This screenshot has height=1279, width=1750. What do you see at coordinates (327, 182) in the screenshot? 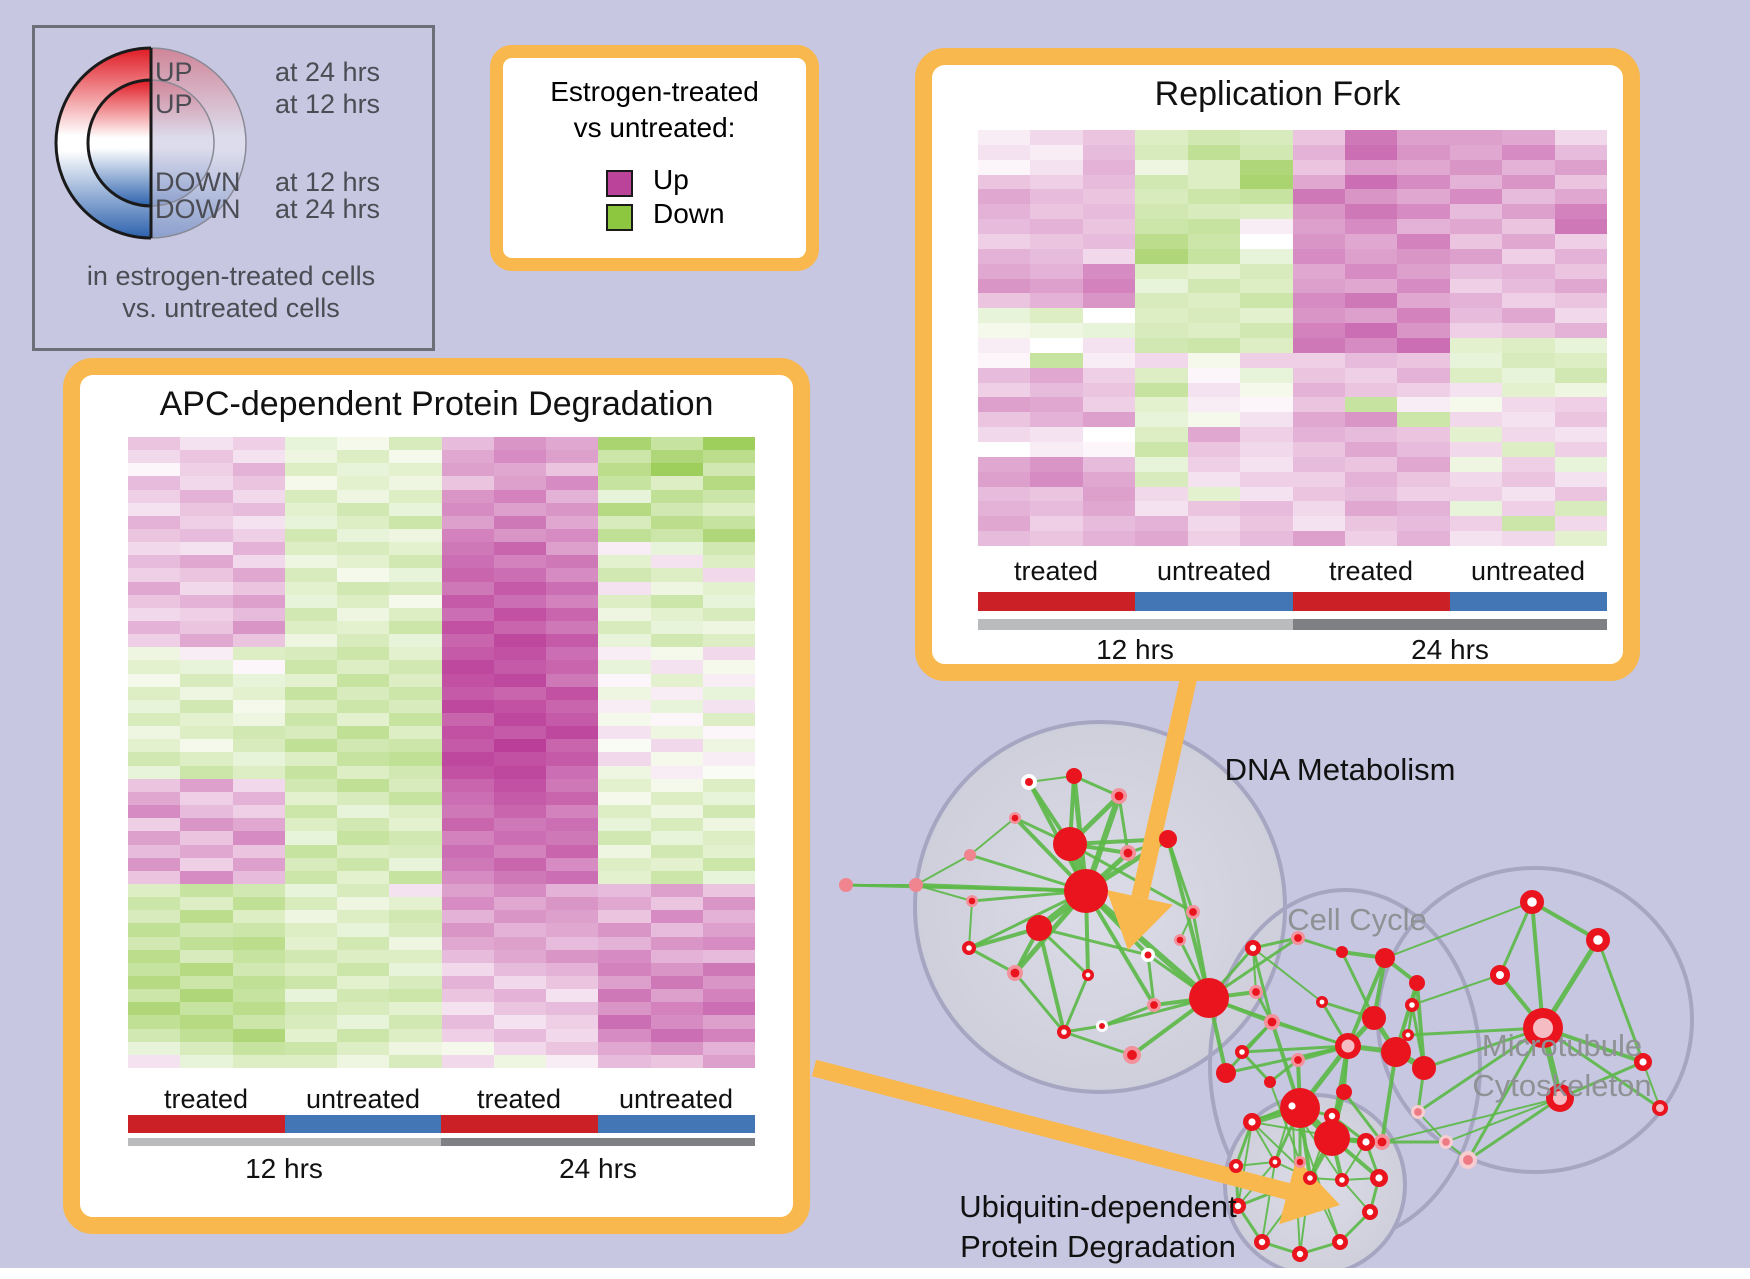
I see `down-12-time: at 12 hrs` at bounding box center [327, 182].